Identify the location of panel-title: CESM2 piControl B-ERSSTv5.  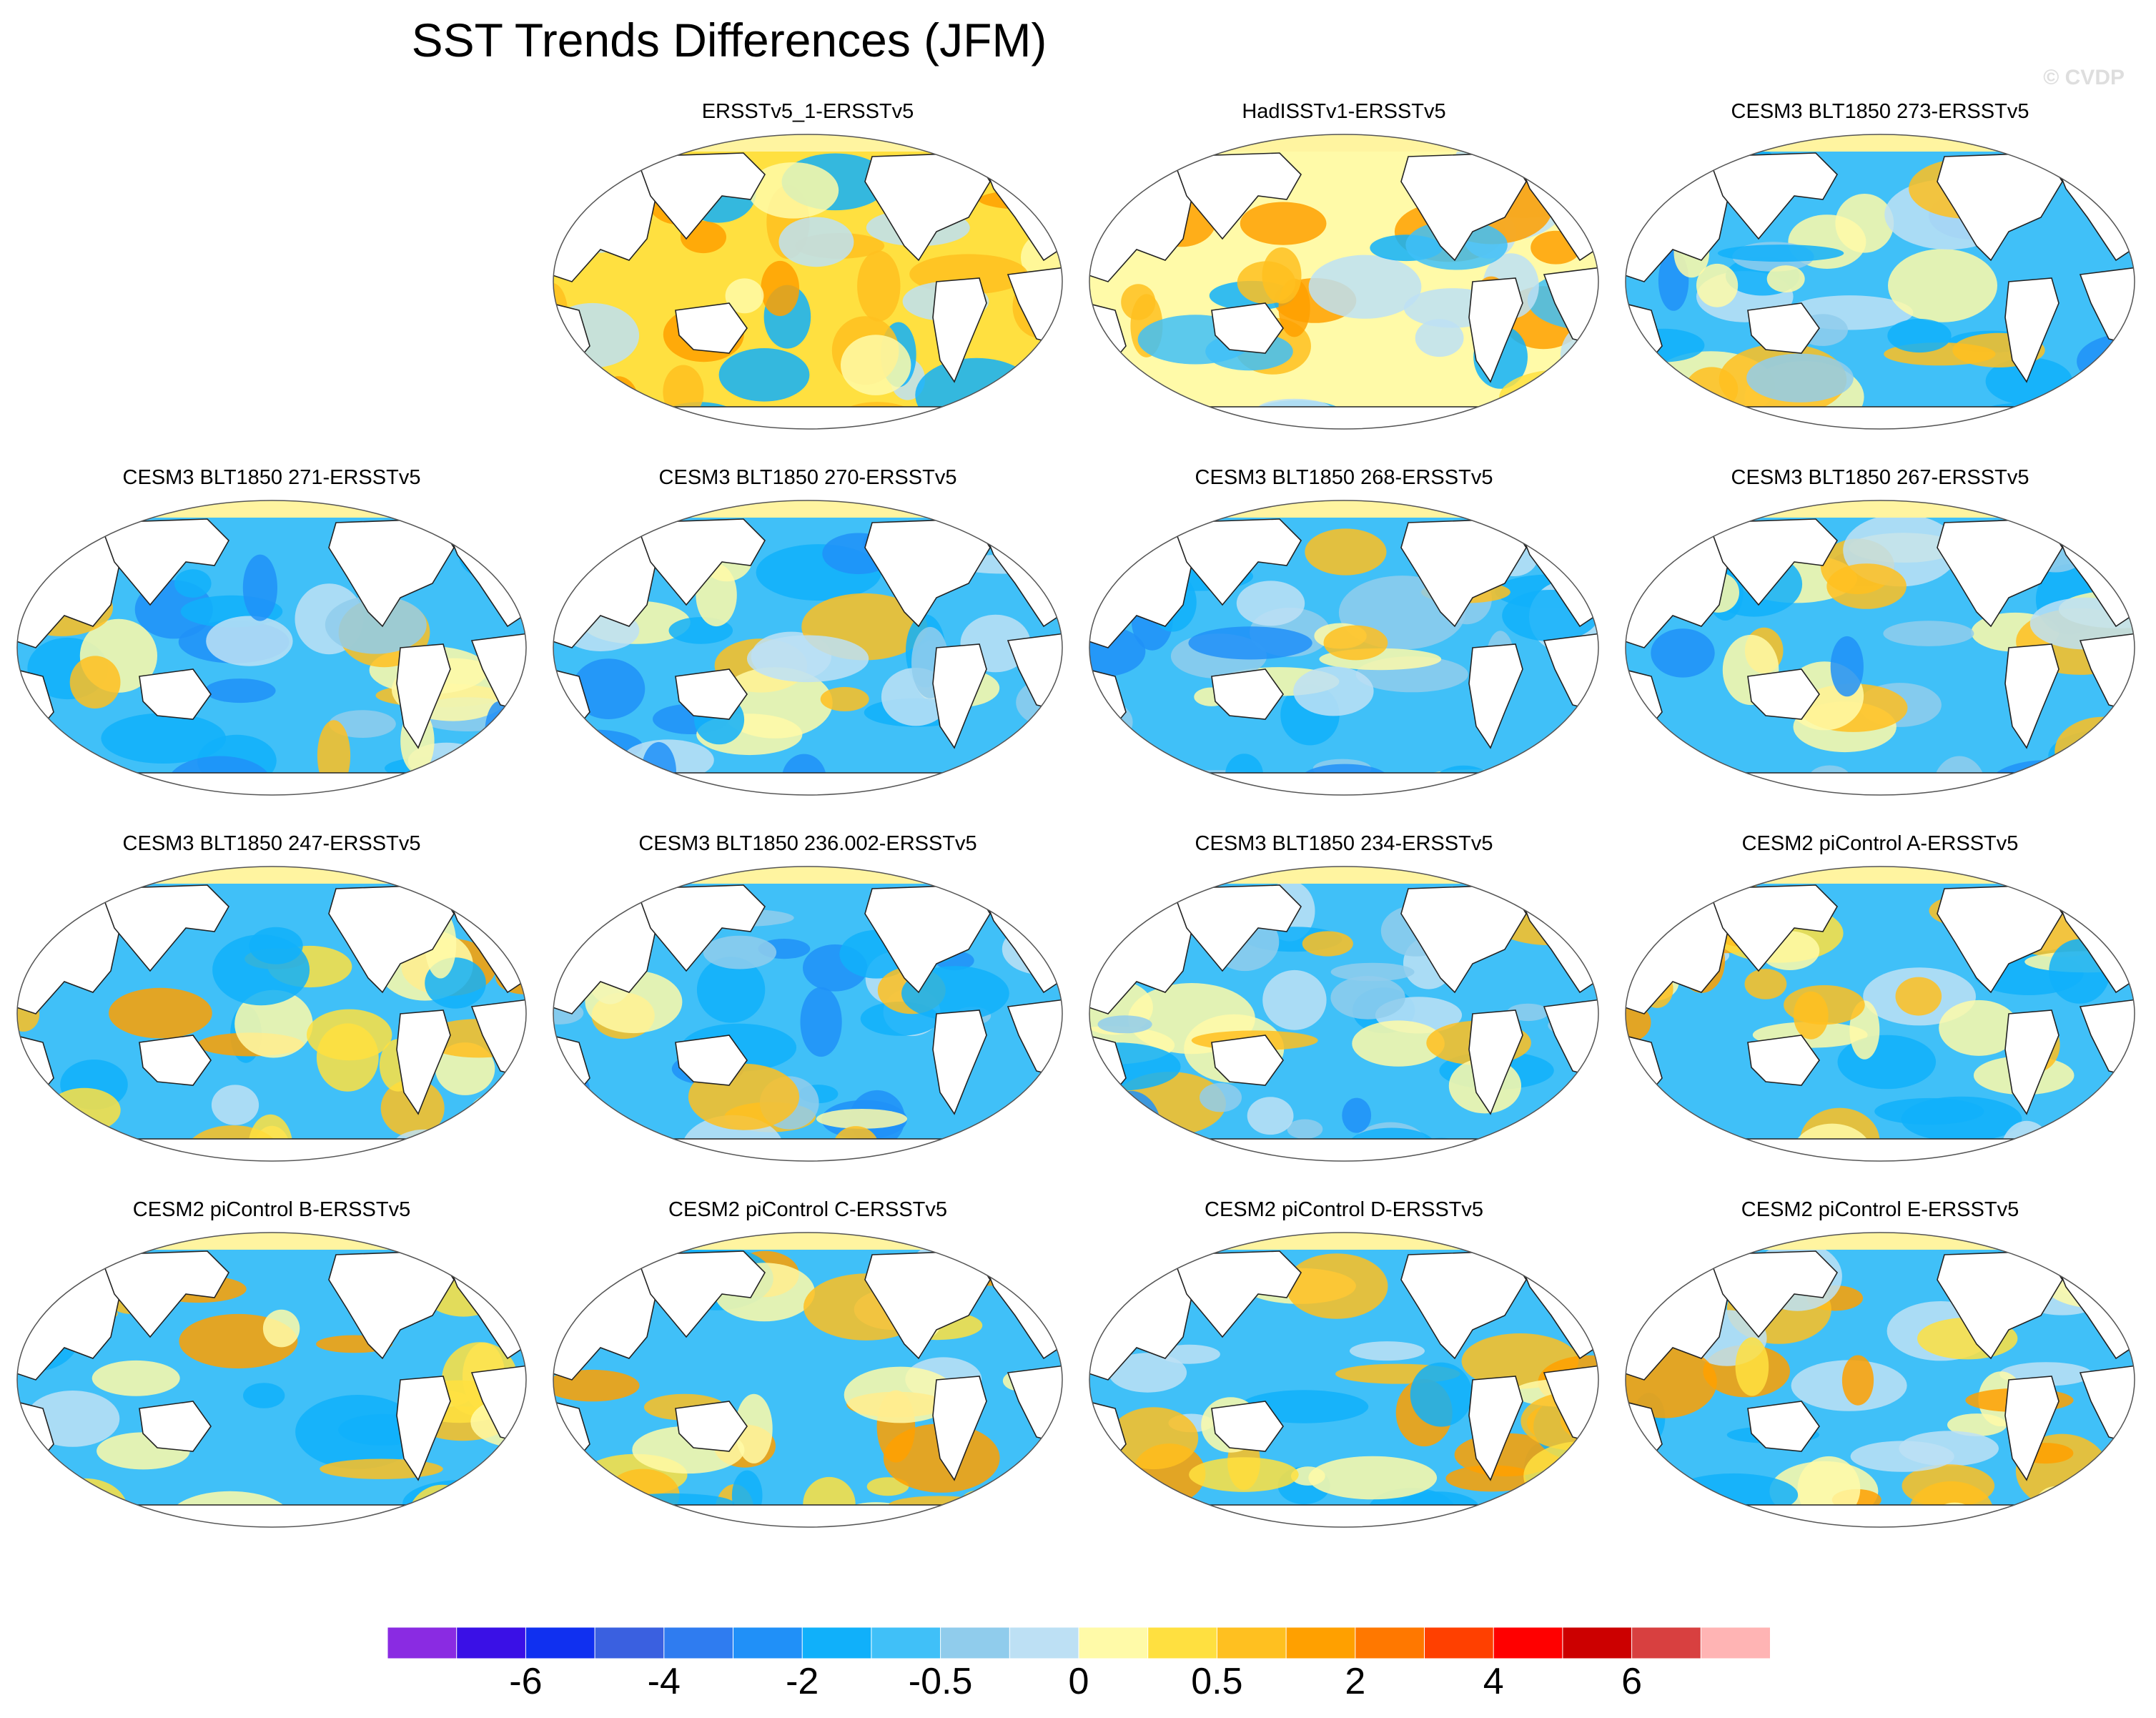
(271, 1210).